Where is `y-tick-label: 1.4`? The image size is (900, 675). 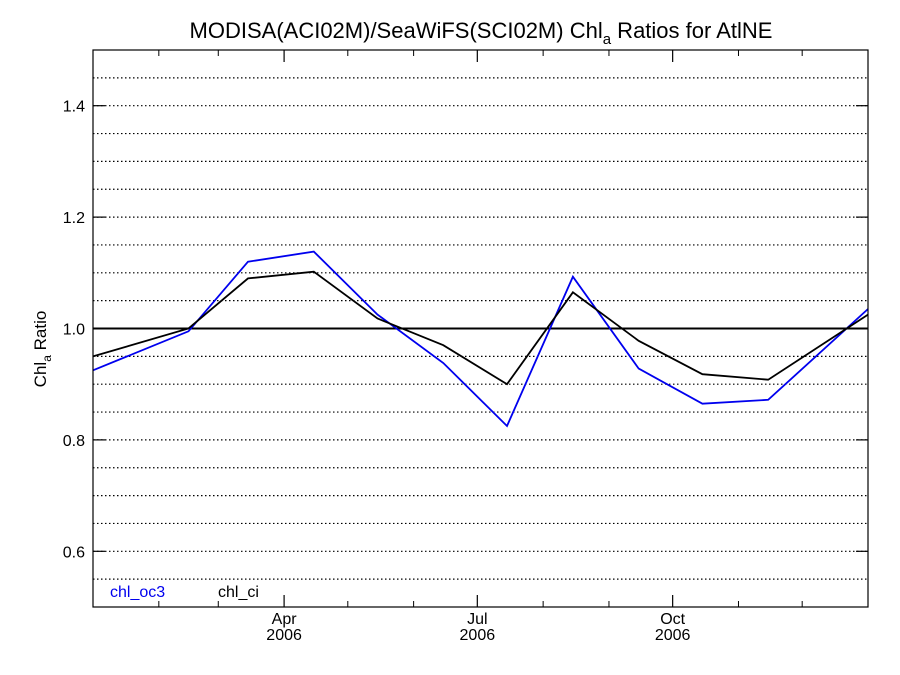
y-tick-label: 1.4 is located at coordinates (74, 107).